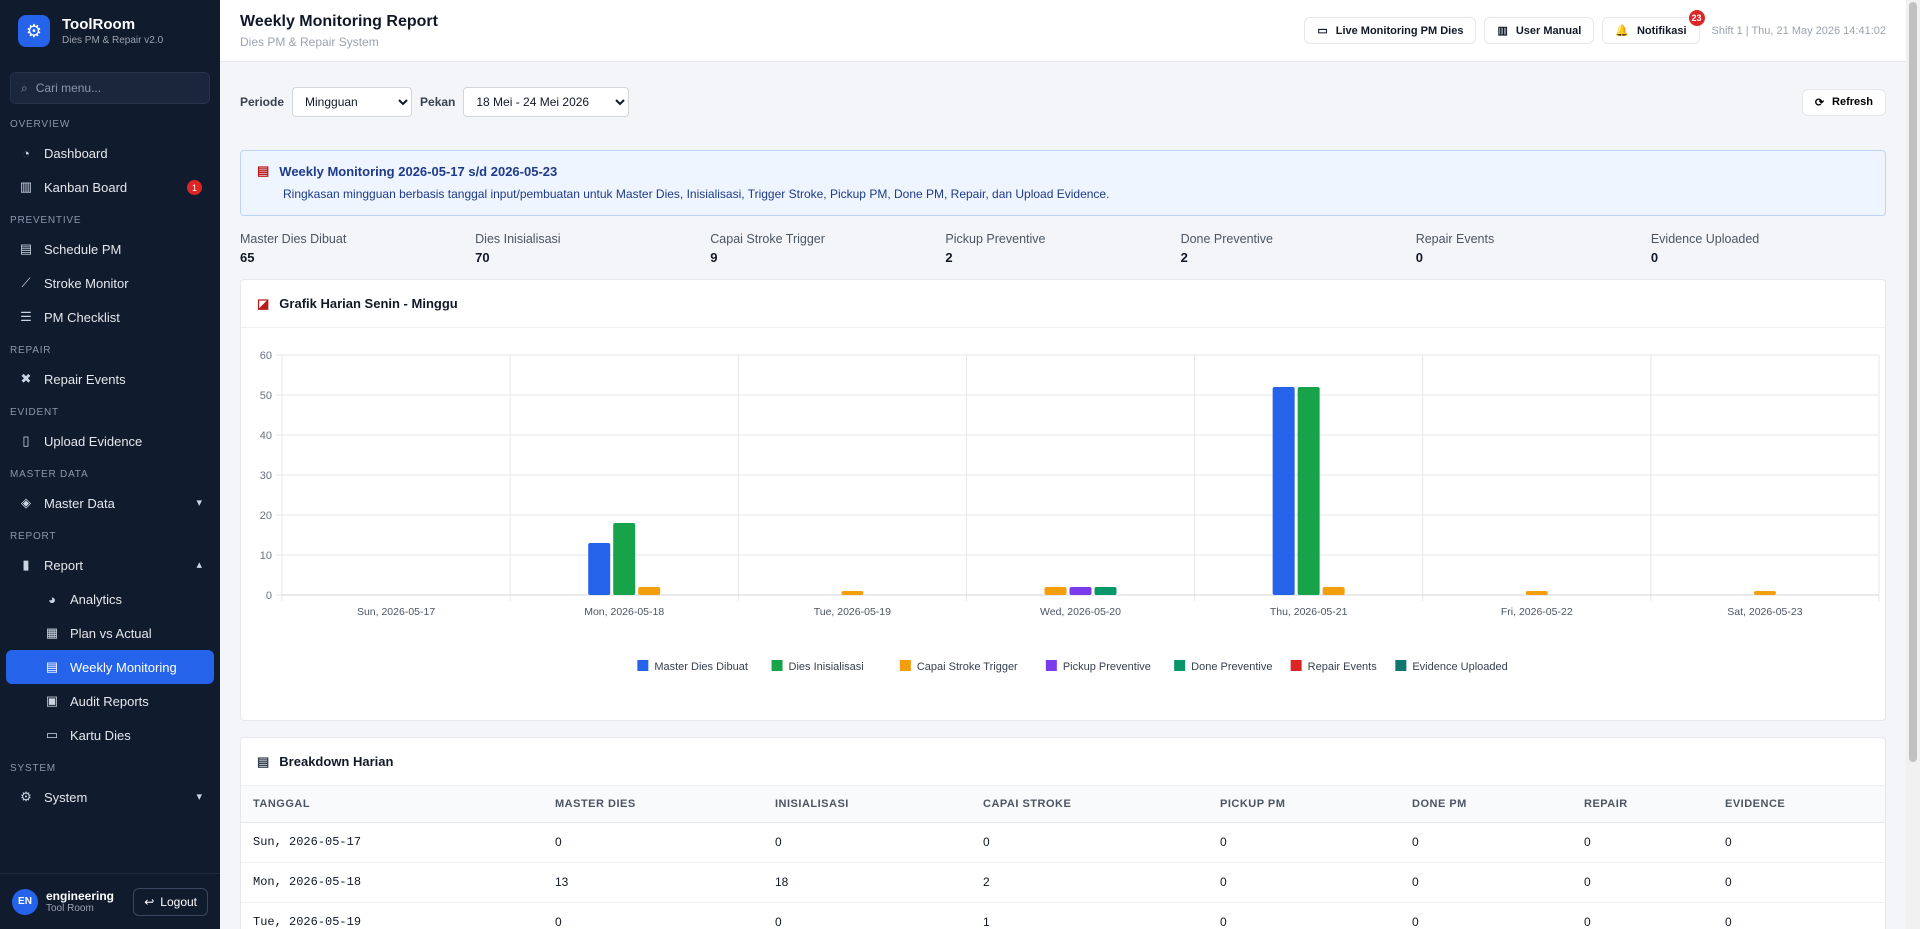 The height and width of the screenshot is (929, 1920). I want to click on stat-value: 9, so click(714, 257).